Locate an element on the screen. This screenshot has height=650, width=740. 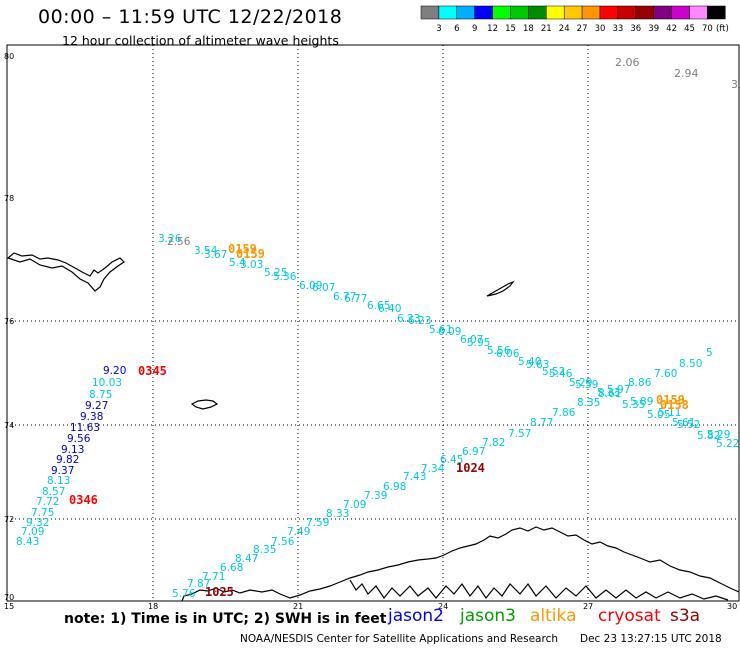
swh-value-label: 8.61 is located at coordinates (609, 394).